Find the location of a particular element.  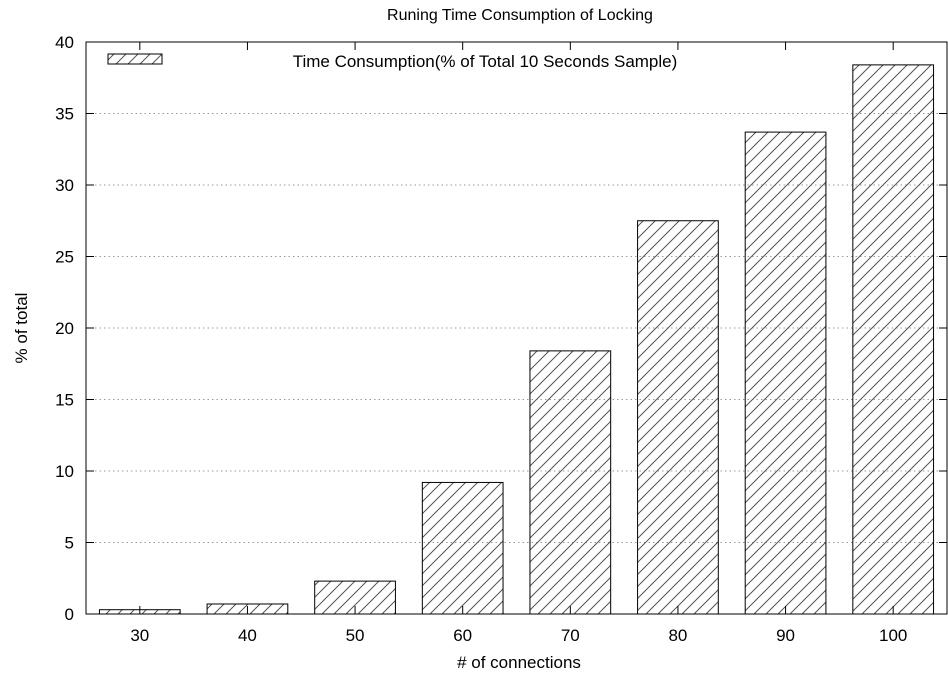

x-tick-label: 30 is located at coordinates (139, 635).